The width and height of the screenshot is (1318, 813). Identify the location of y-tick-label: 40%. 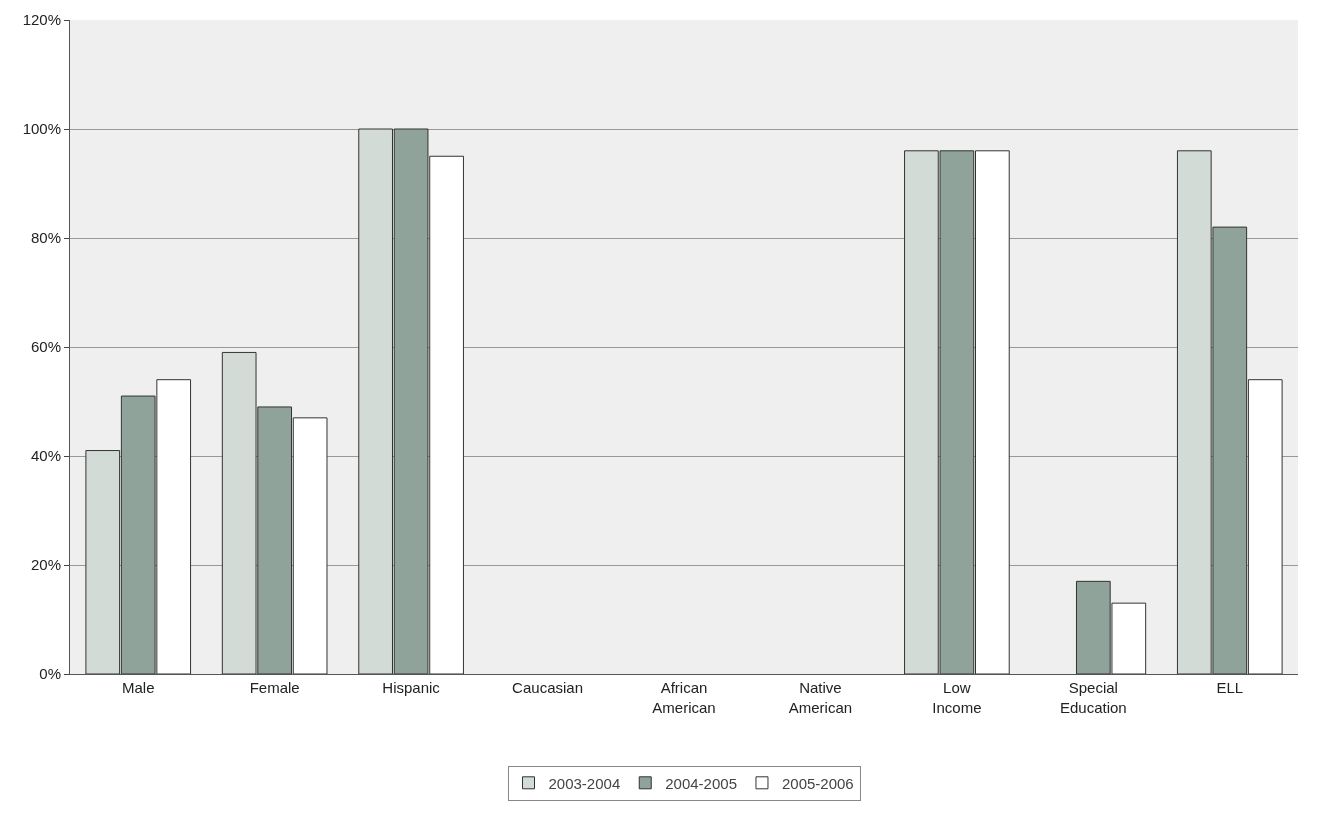
(45, 456).